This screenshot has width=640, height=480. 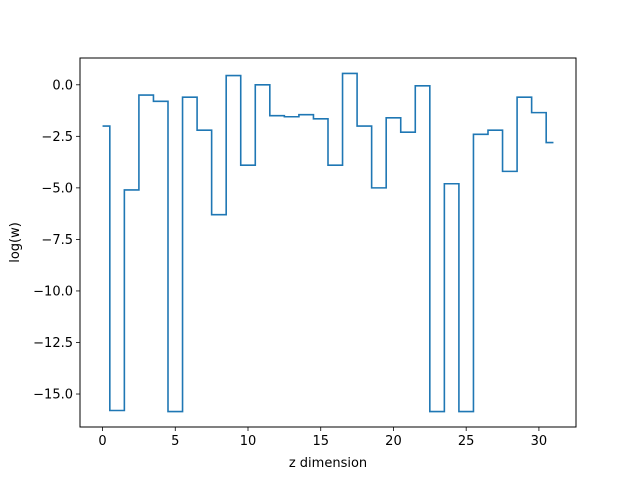 I want to click on y-tick-label: 0.0, so click(x=62, y=85).